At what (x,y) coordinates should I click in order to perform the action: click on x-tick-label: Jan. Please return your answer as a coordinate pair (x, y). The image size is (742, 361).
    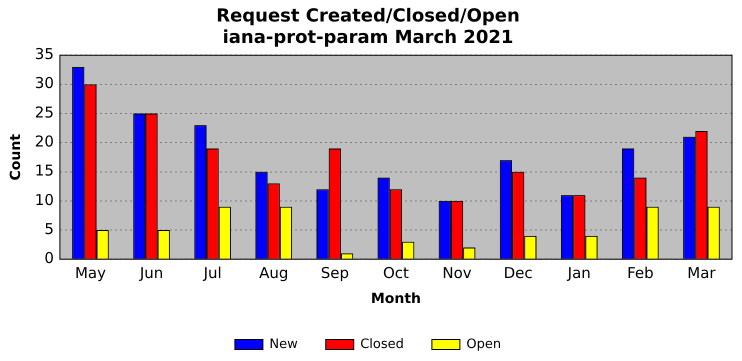
    Looking at the image, I should click on (578, 273).